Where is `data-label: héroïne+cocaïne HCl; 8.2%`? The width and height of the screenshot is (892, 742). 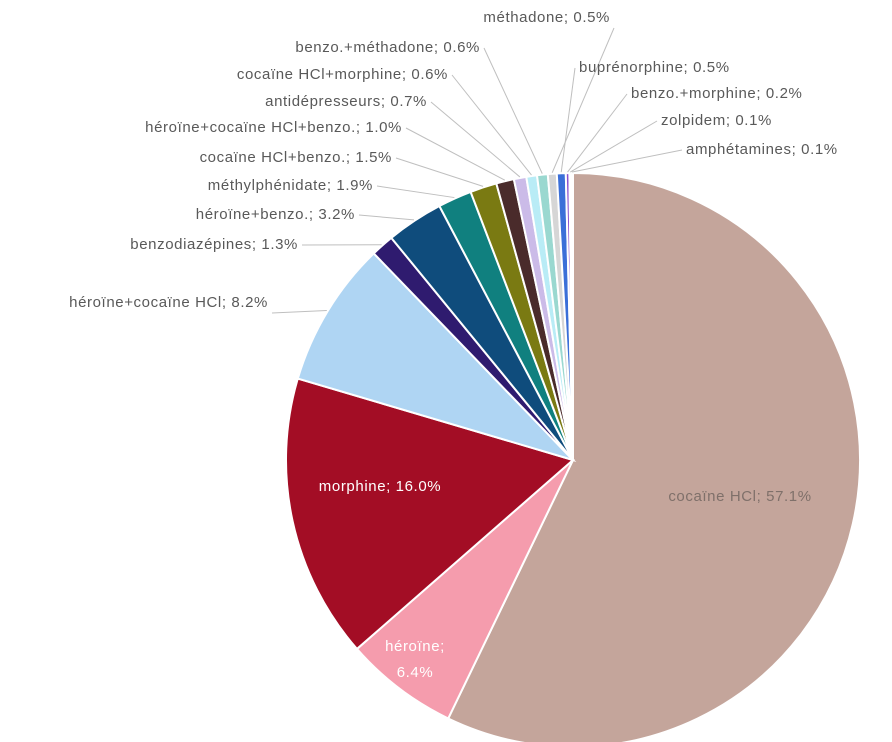
data-label: héroïne+cocaïne HCl; 8.2% is located at coordinates (168, 302).